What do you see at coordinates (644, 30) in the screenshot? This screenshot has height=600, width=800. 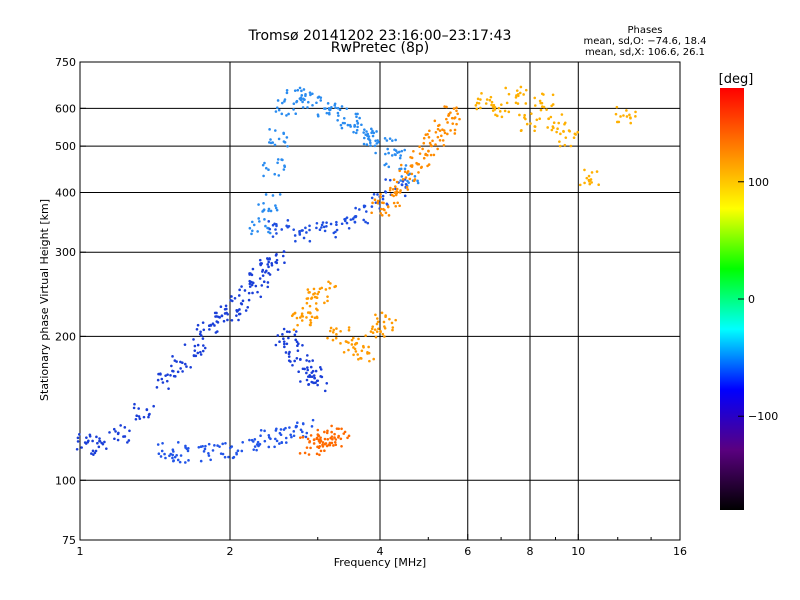 I see `legend-title: Phases` at bounding box center [644, 30].